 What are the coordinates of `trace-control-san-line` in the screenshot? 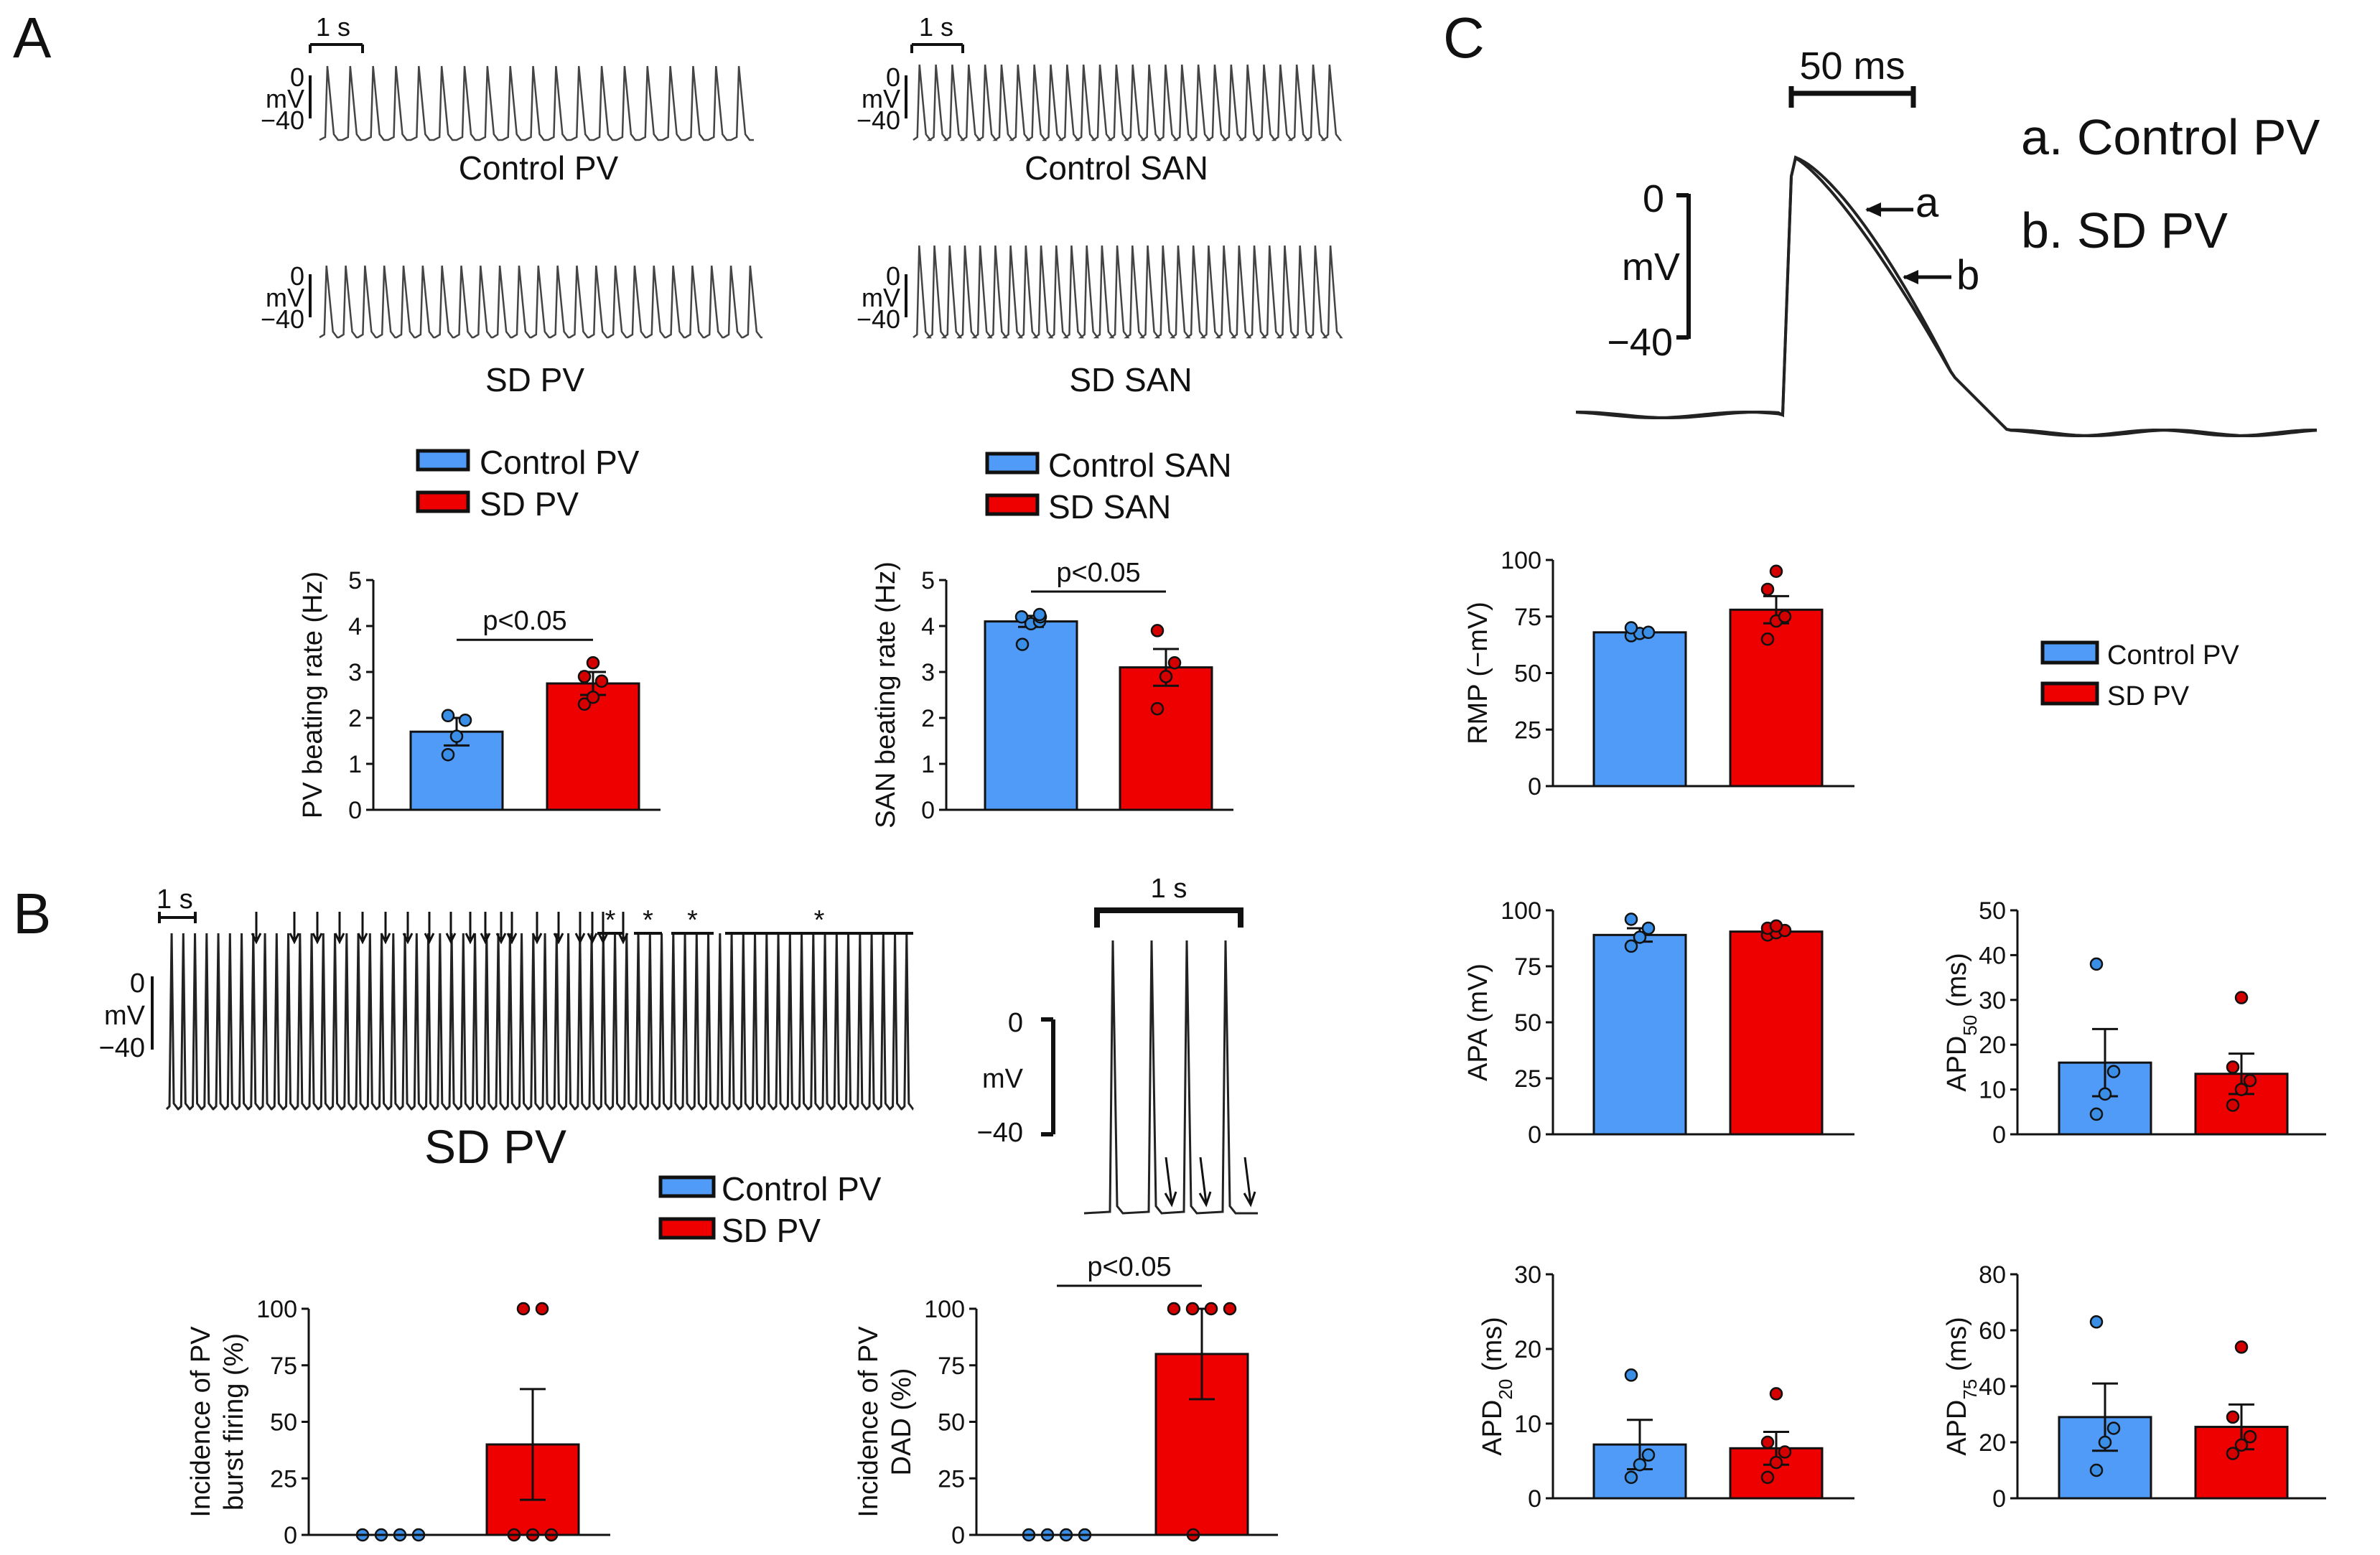 It's located at (1128, 102).